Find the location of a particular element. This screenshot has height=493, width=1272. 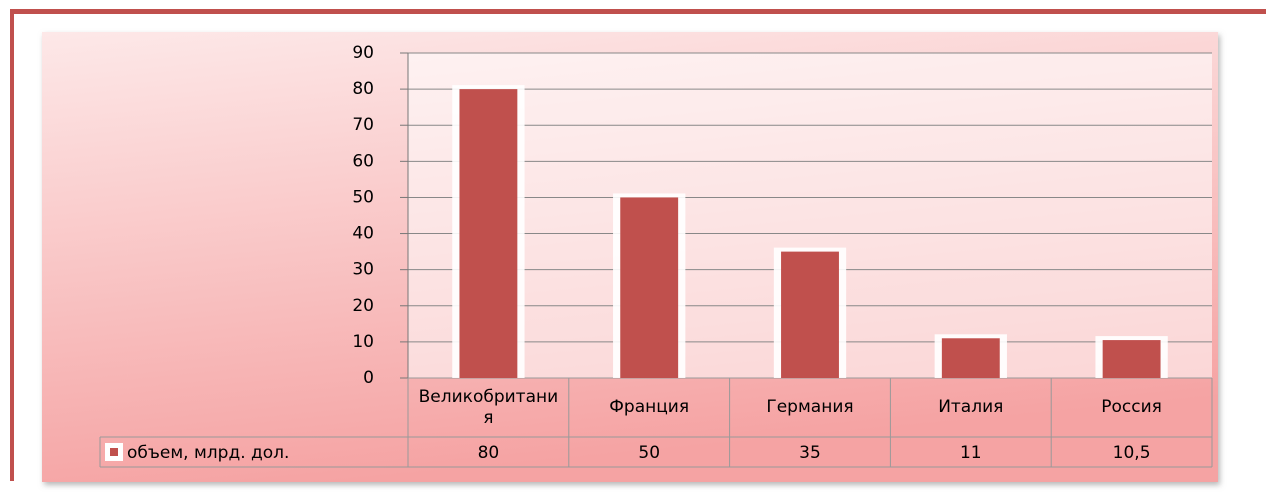

x-tick-label: Россия is located at coordinates (1131, 407).